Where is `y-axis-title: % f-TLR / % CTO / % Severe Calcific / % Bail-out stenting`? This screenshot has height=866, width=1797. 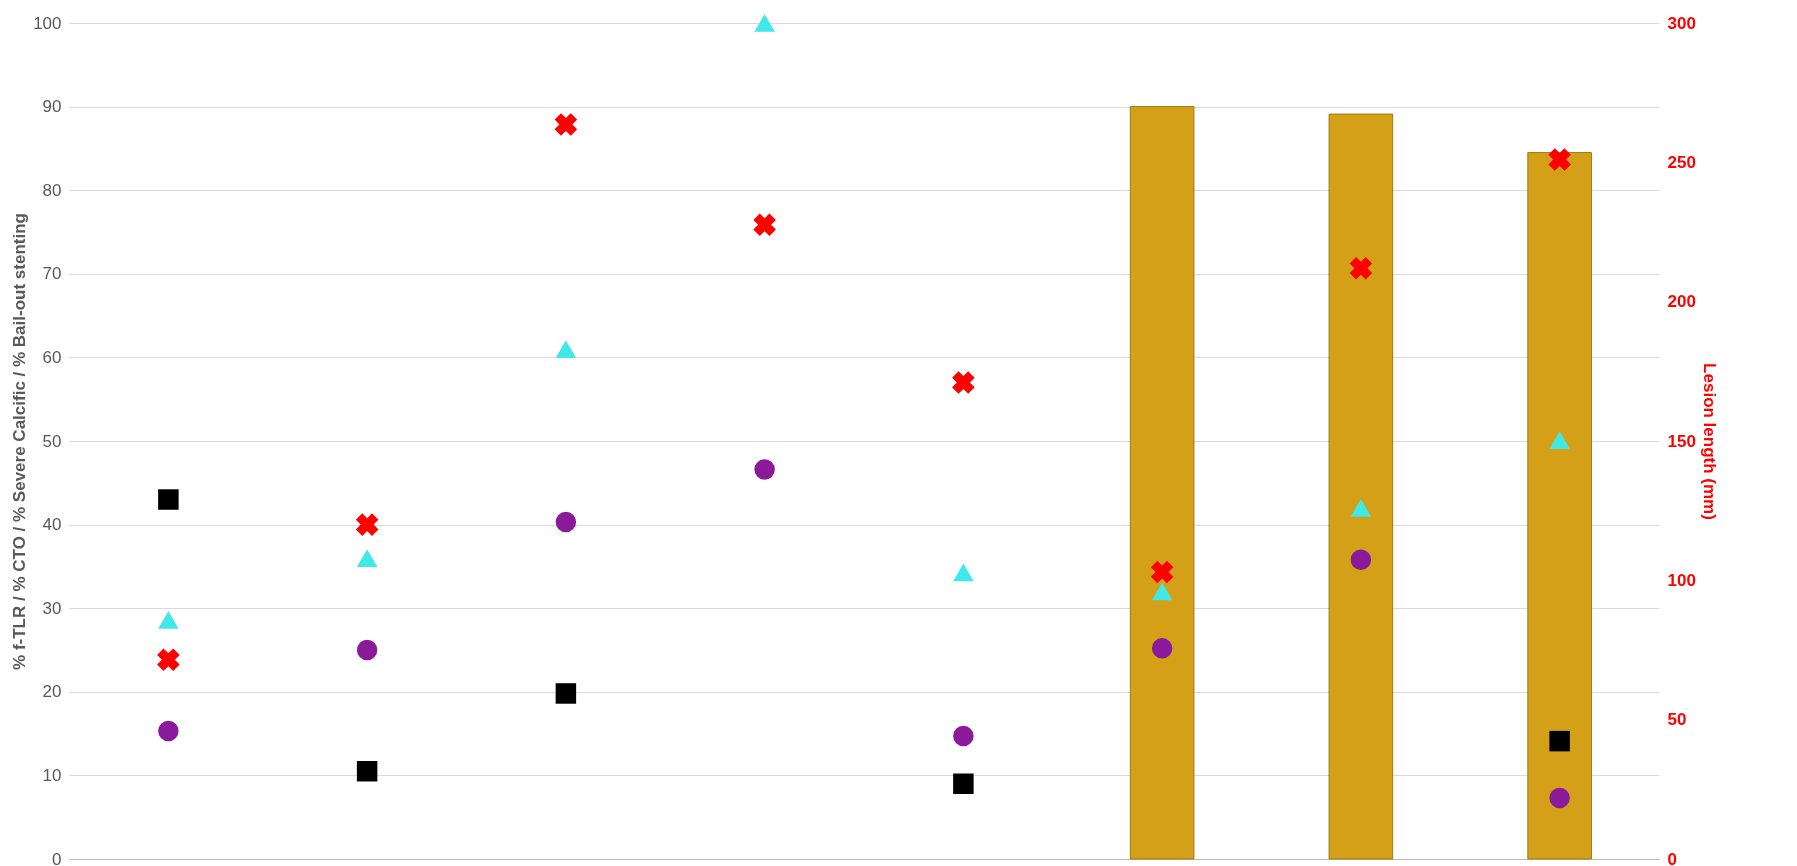 y-axis-title: % f-TLR / % CTO / % Severe Calcific / % Bail-out stenting is located at coordinates (20, 441).